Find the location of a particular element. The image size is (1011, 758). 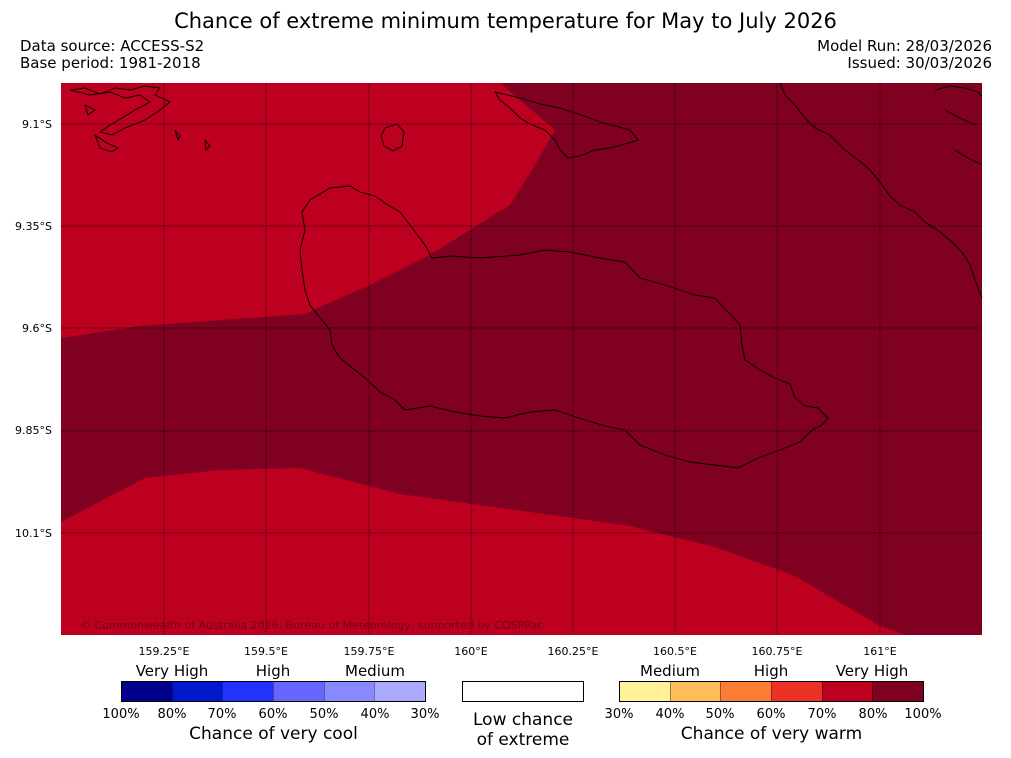

coastline-northern-island is located at coordinates (566, 125).